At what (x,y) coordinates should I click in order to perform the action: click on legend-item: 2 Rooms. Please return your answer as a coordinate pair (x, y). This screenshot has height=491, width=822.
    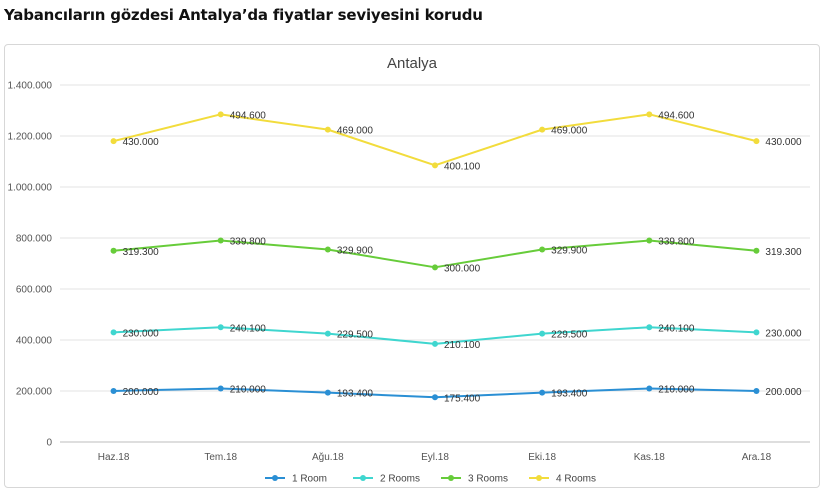
    Looking at the image, I should click on (386, 479).